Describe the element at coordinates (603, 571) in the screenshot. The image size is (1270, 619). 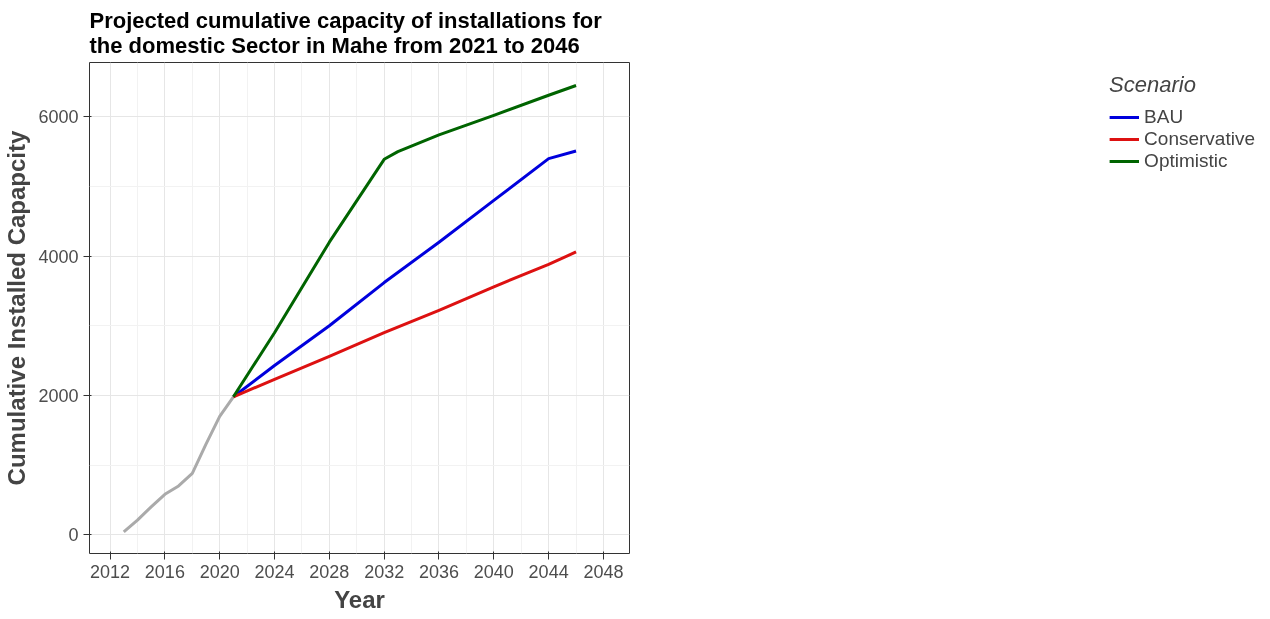
I see `x-tick-label: 2048` at that location.